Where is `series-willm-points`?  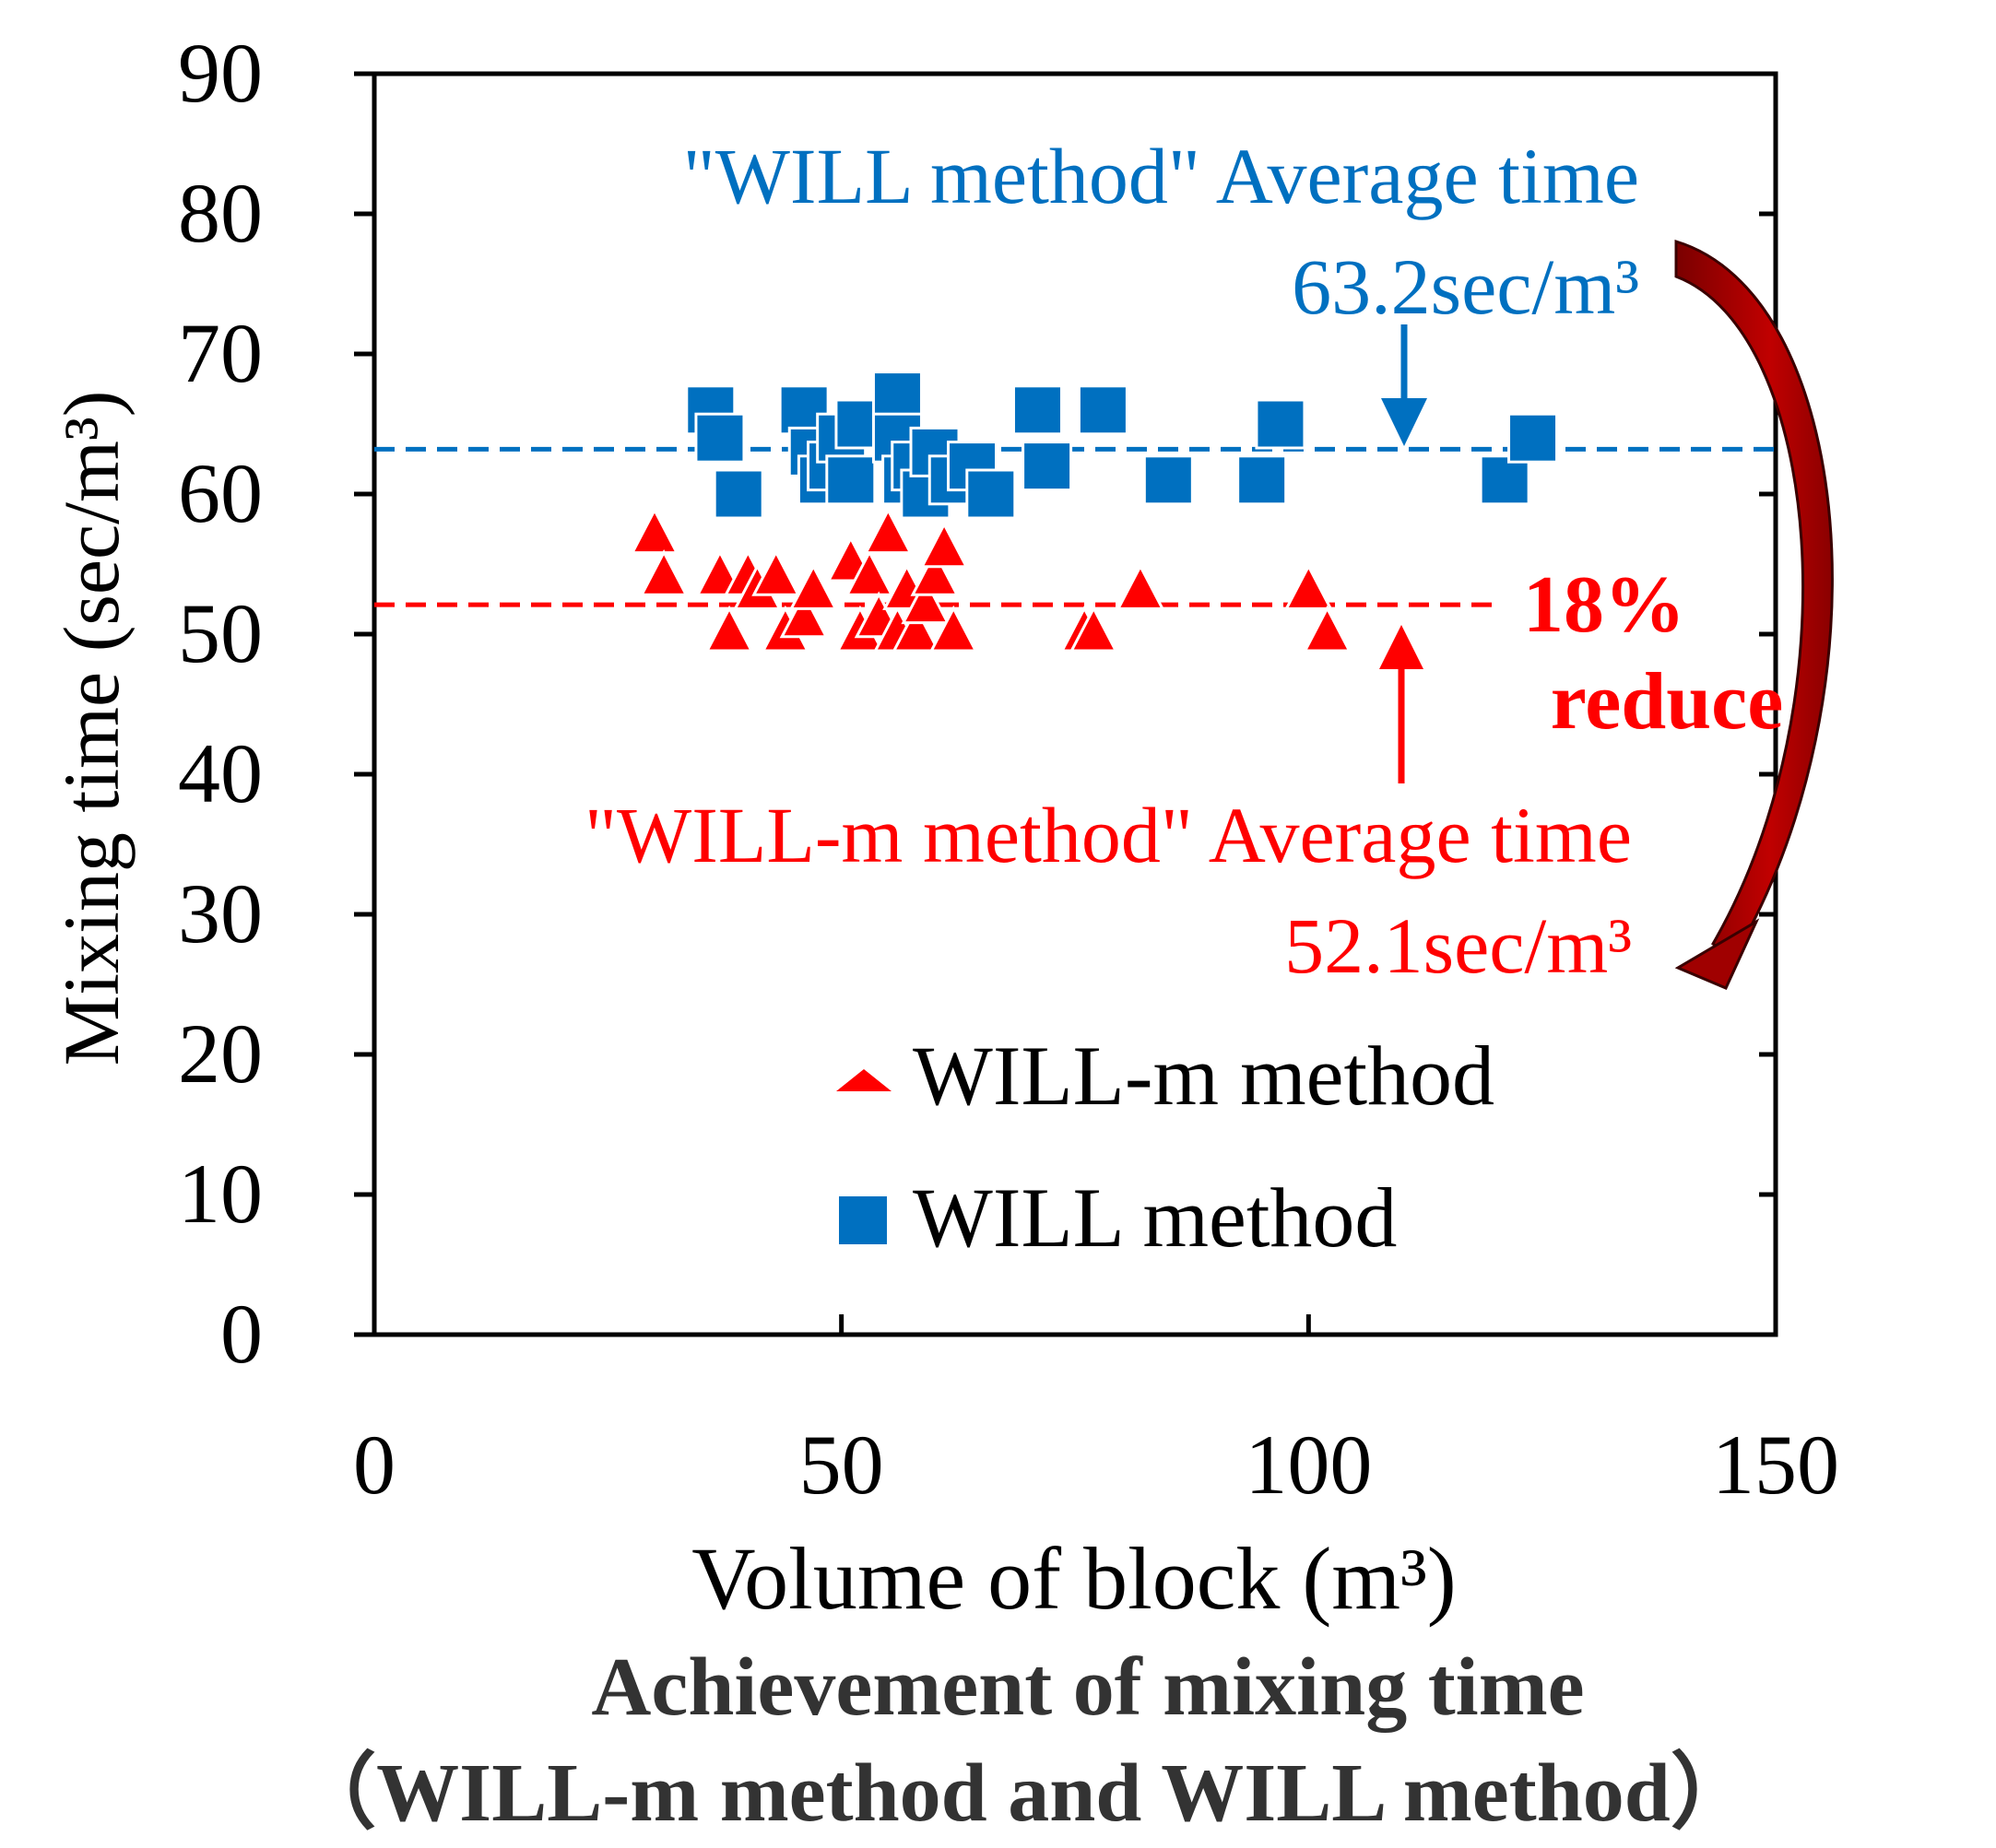
series-willm-points is located at coordinates (991, 580).